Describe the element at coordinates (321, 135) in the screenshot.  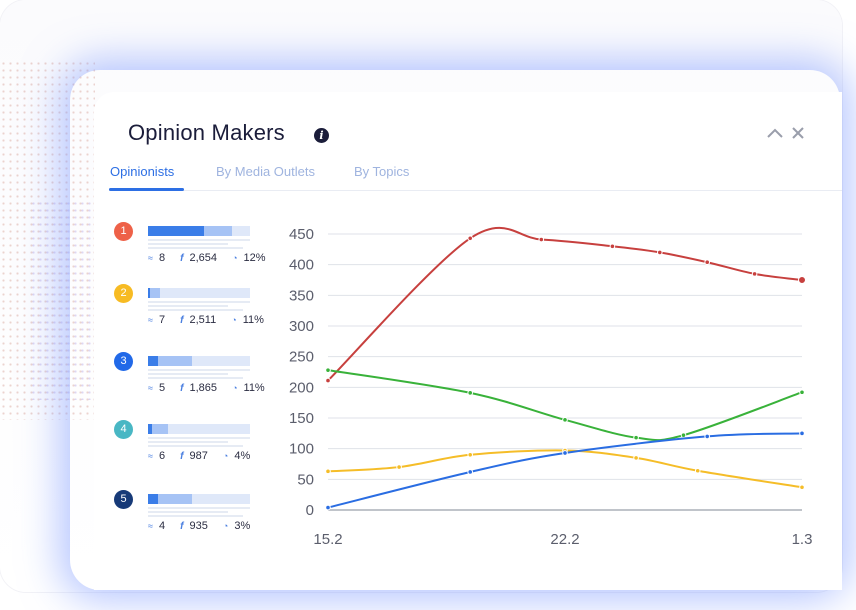
I see `info-icon: i` at that location.